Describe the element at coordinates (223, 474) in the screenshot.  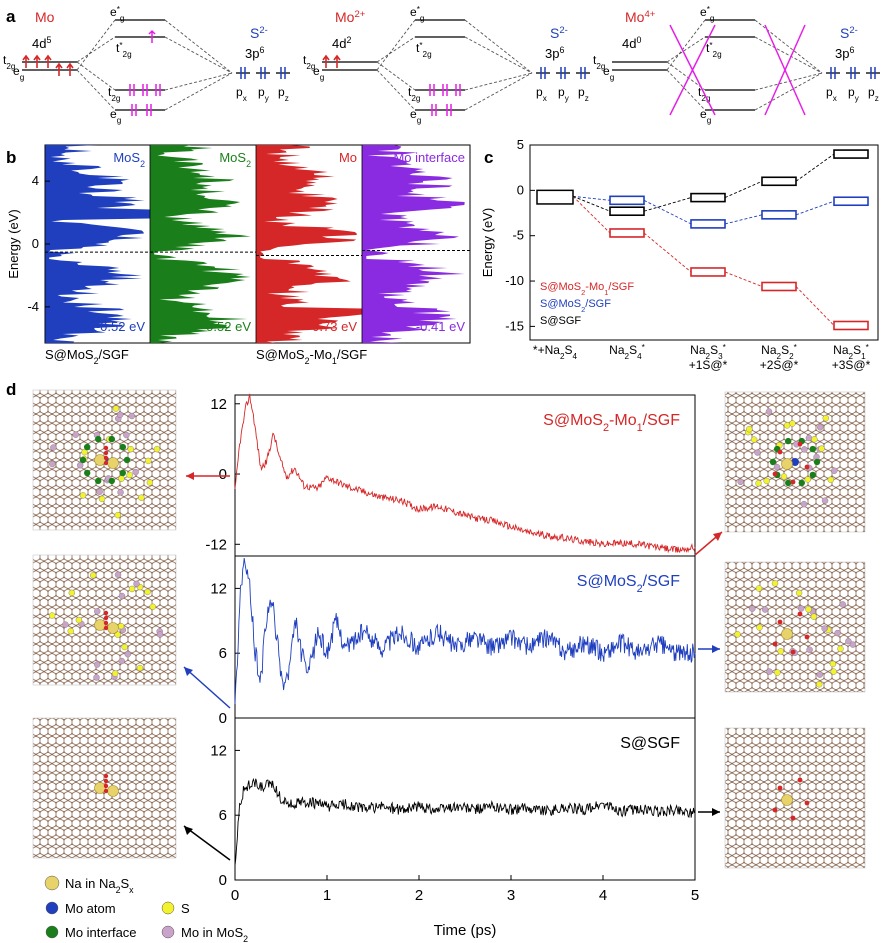
I see `y-tick-label: 0` at that location.